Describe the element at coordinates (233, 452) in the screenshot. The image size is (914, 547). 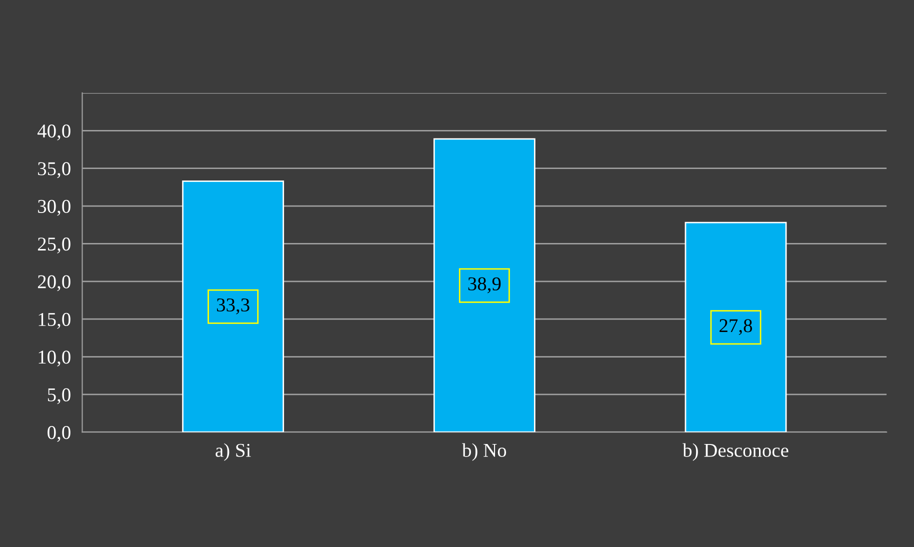
I see `x-tick-label: a) Si` at that location.